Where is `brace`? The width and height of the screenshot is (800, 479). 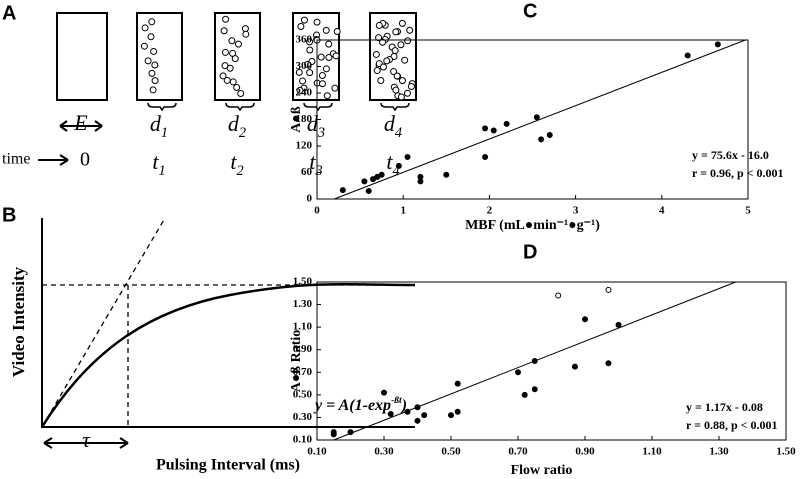
brace is located at coordinates (278, 107).